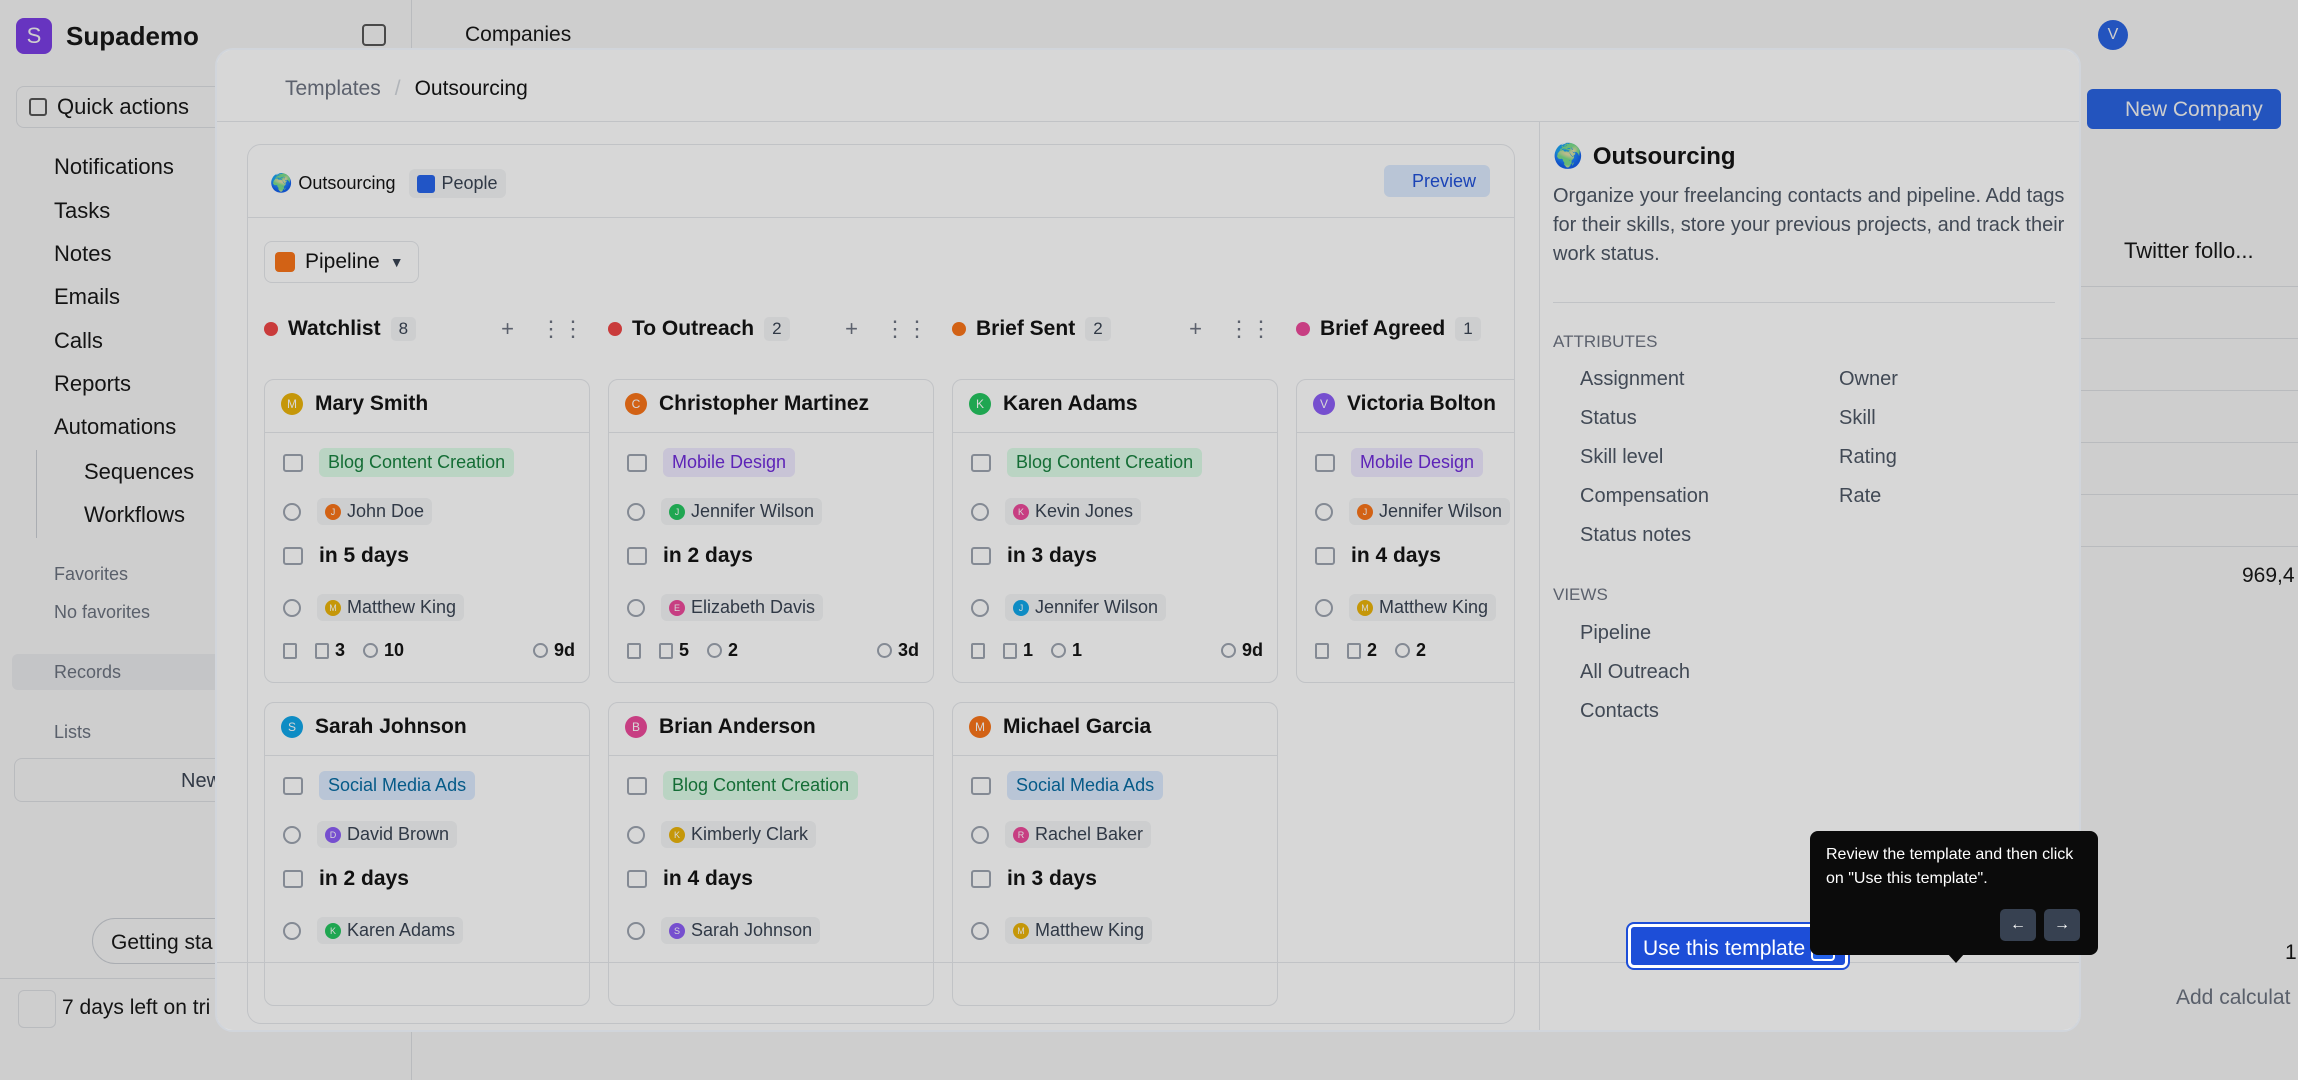  Describe the element at coordinates (1580, 594) in the screenshot. I see `views-heading: VIEWS` at that location.